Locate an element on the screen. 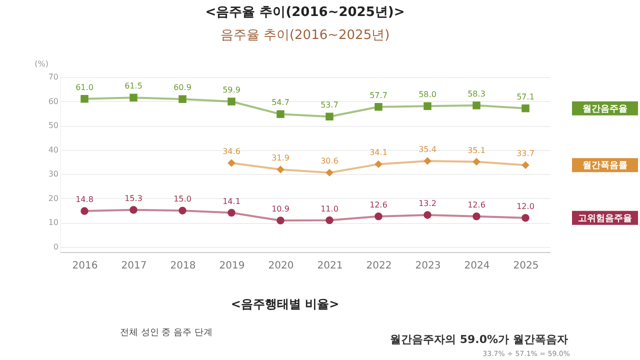 This screenshot has width=640, height=360. x-tick-label: 2024 is located at coordinates (477, 266).